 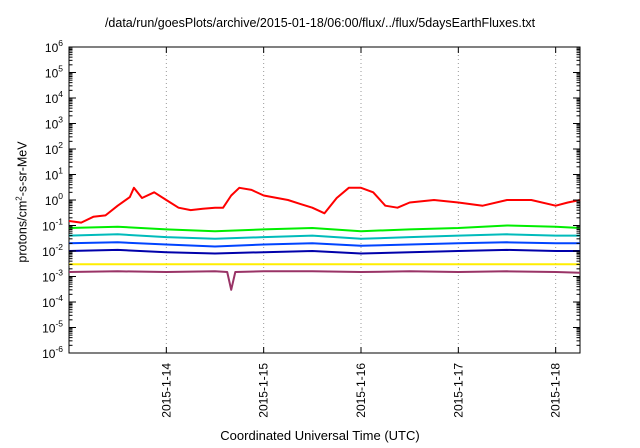 I want to click on y-tick-label: 10³, so click(x=54, y=123).